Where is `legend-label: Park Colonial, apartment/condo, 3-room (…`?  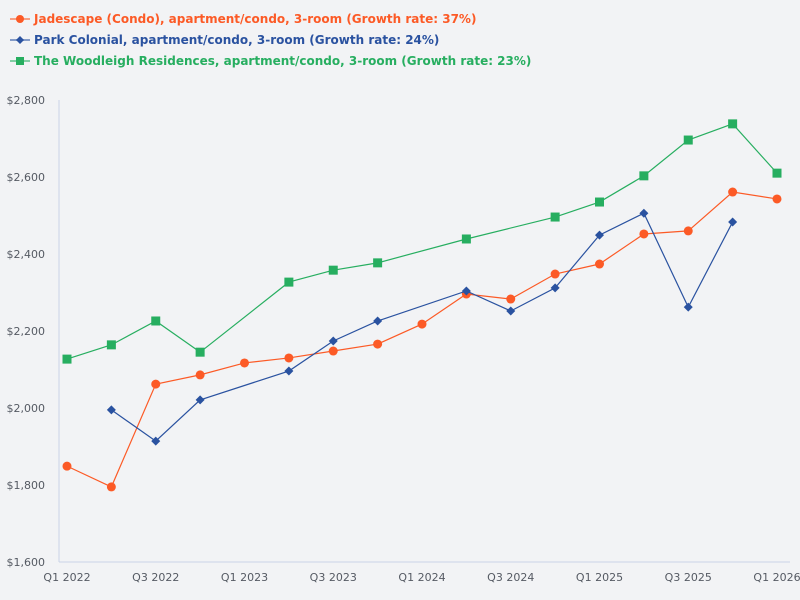
legend-label: Park Colonial, apartment/condo, 3-room (… is located at coordinates (237, 39).